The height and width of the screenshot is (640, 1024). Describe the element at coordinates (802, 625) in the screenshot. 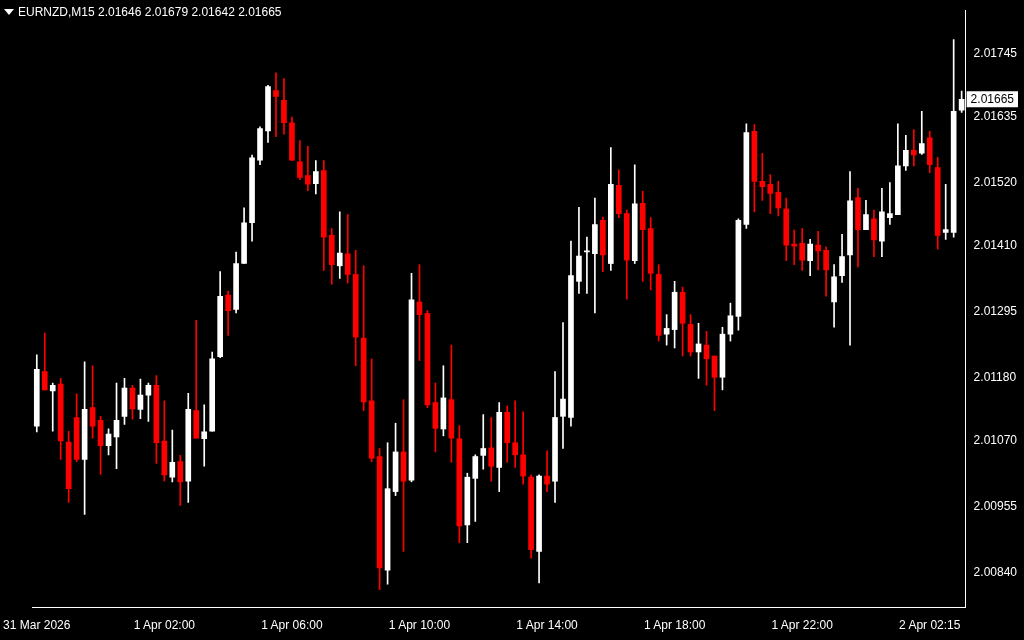

I see `x-tick-label: 1 Apr 22:00` at that location.